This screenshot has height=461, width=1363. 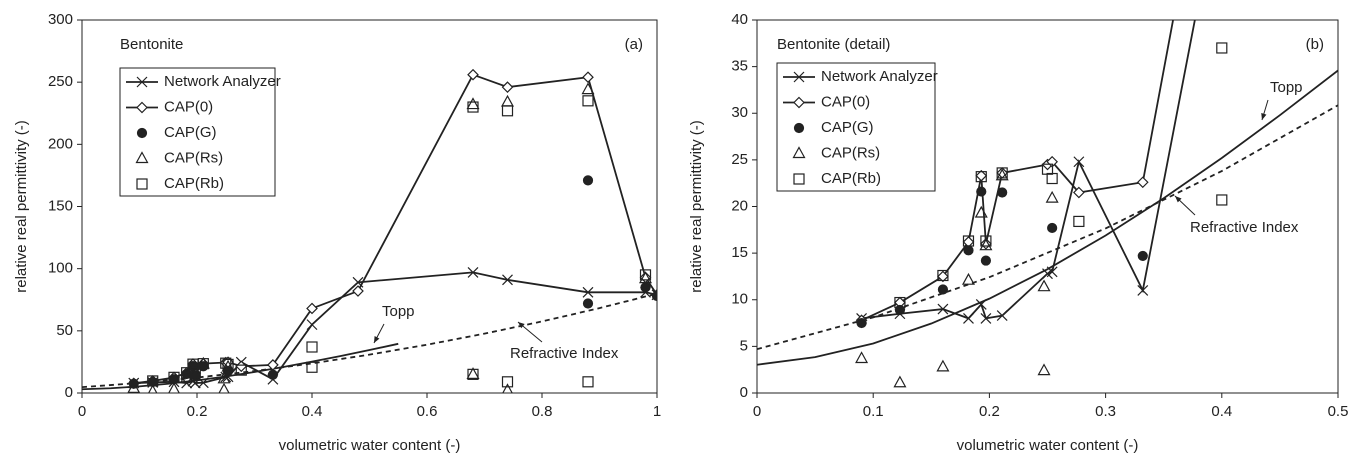 I want to click on legend-label: CAP(Rs), so click(x=193, y=157).